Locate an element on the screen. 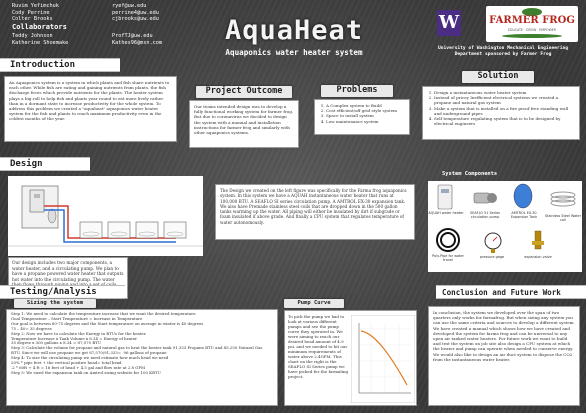 The height and width of the screenshot is (413, 586). design-diagram is located at coordinates (105, 216).